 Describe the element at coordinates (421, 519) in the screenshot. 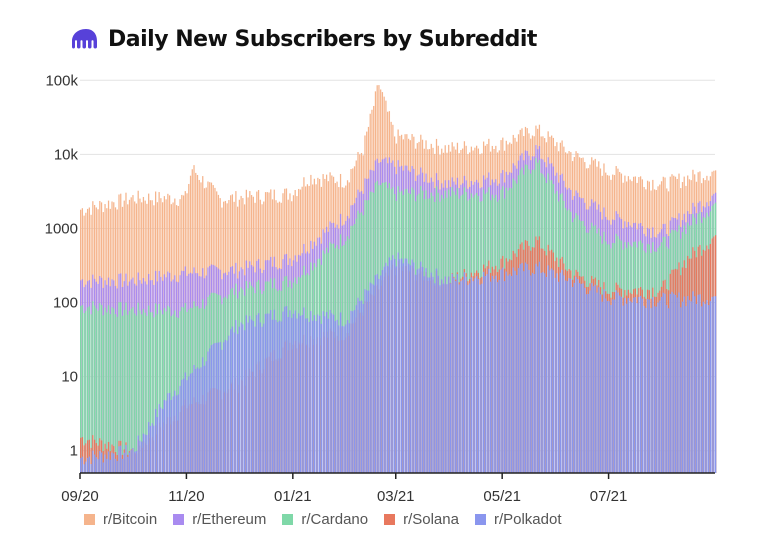

I see `legend-item-solana: r/Solana` at that location.